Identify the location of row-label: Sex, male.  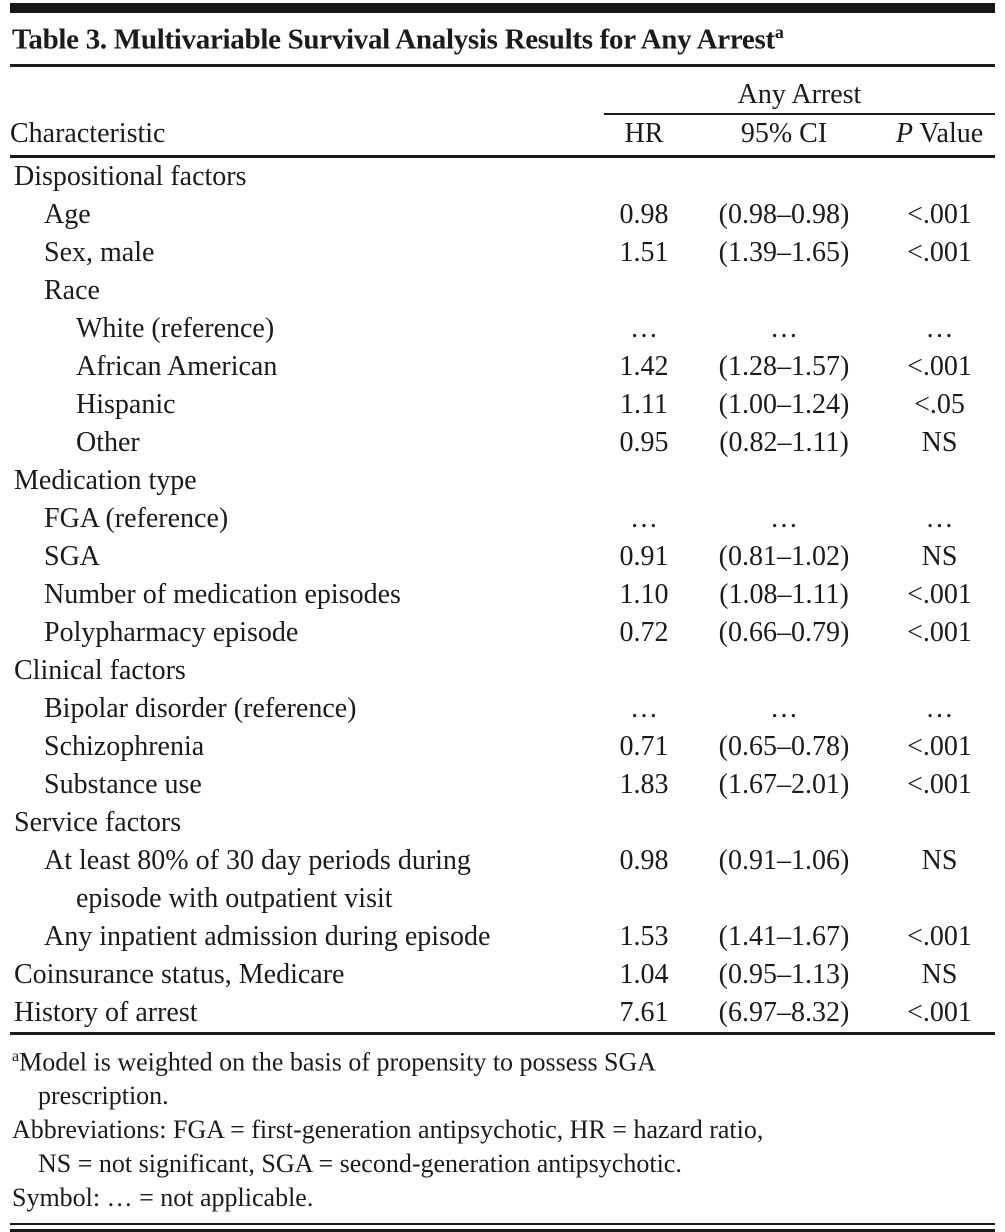
(99, 252).